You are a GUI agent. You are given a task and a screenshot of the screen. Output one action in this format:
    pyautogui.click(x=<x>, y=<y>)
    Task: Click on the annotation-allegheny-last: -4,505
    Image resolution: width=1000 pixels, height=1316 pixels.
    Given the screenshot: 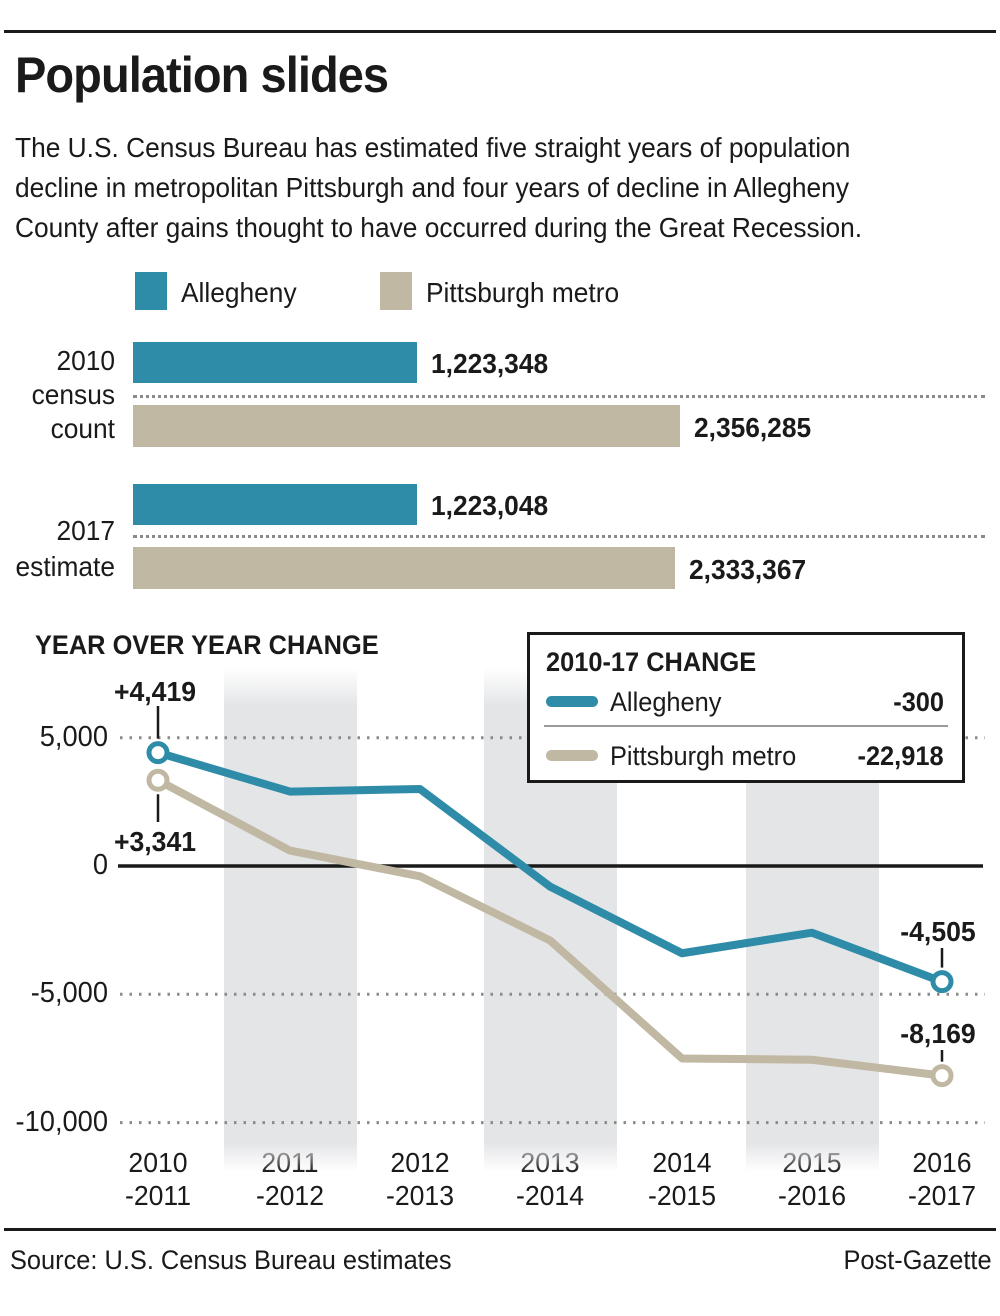 What is the action you would take?
    pyautogui.click(x=938, y=931)
    